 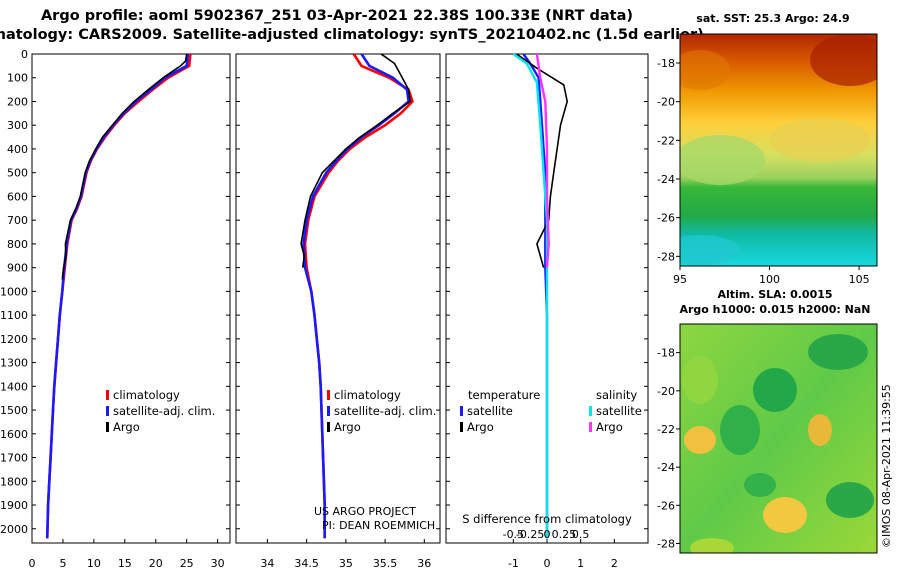 What do you see at coordinates (62, 563) in the screenshot?
I see `x-tick-label: 5` at bounding box center [62, 563].